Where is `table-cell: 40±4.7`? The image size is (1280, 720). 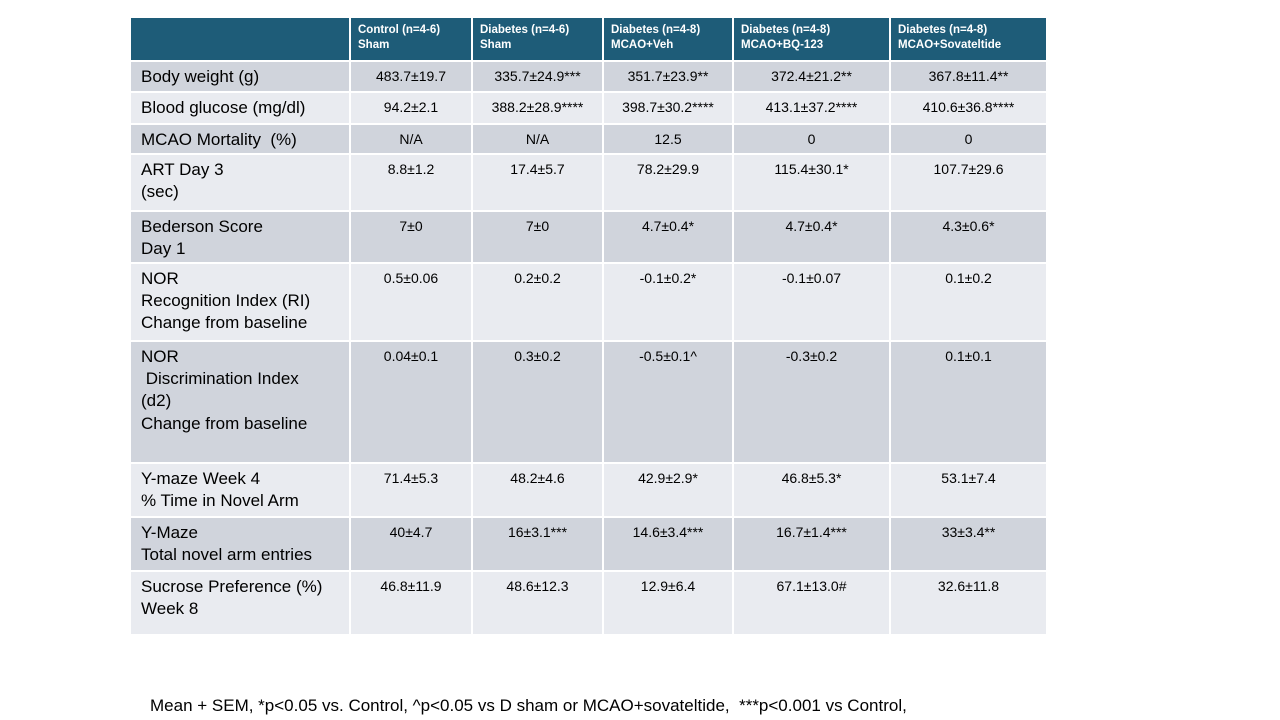 table-cell: 40±4.7 is located at coordinates (411, 544).